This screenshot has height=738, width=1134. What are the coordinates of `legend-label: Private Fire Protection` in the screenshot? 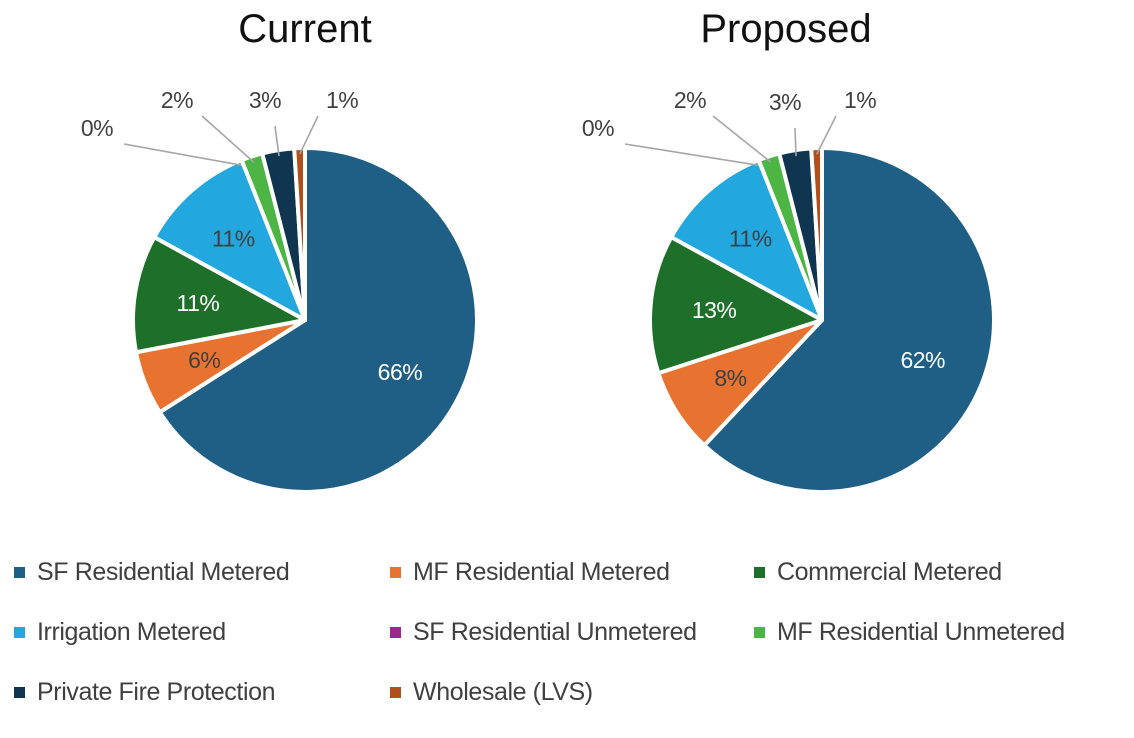 It's located at (156, 692).